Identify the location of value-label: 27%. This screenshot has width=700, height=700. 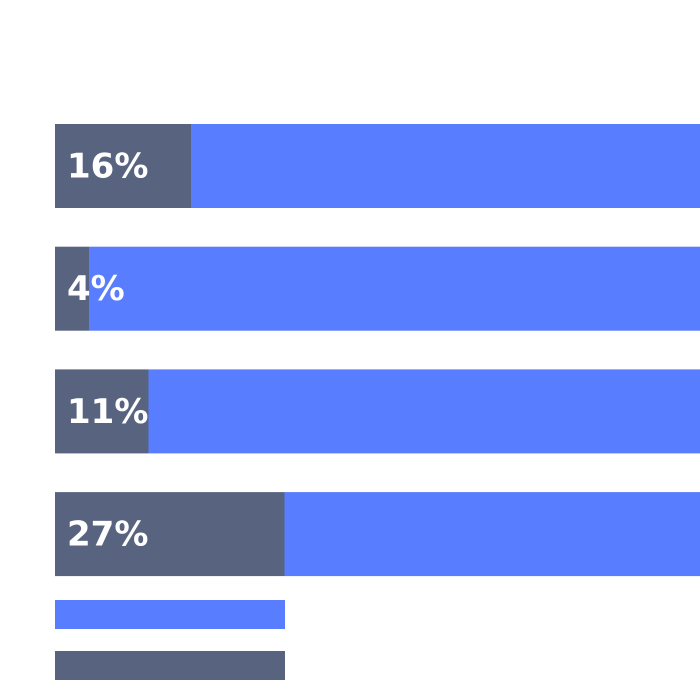
(107, 535).